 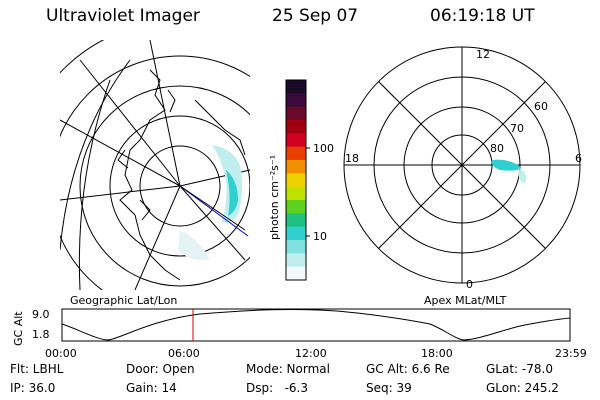 I want to click on altitude-tick-label: 1.8, so click(x=41, y=334).